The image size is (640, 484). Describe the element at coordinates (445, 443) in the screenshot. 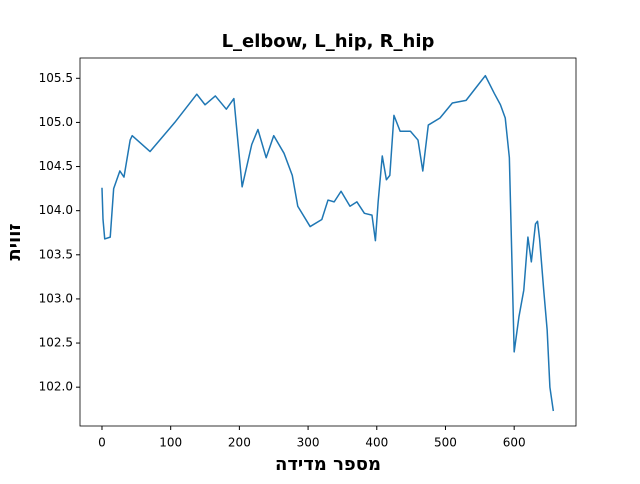

I see `x-tick-label: 500` at that location.